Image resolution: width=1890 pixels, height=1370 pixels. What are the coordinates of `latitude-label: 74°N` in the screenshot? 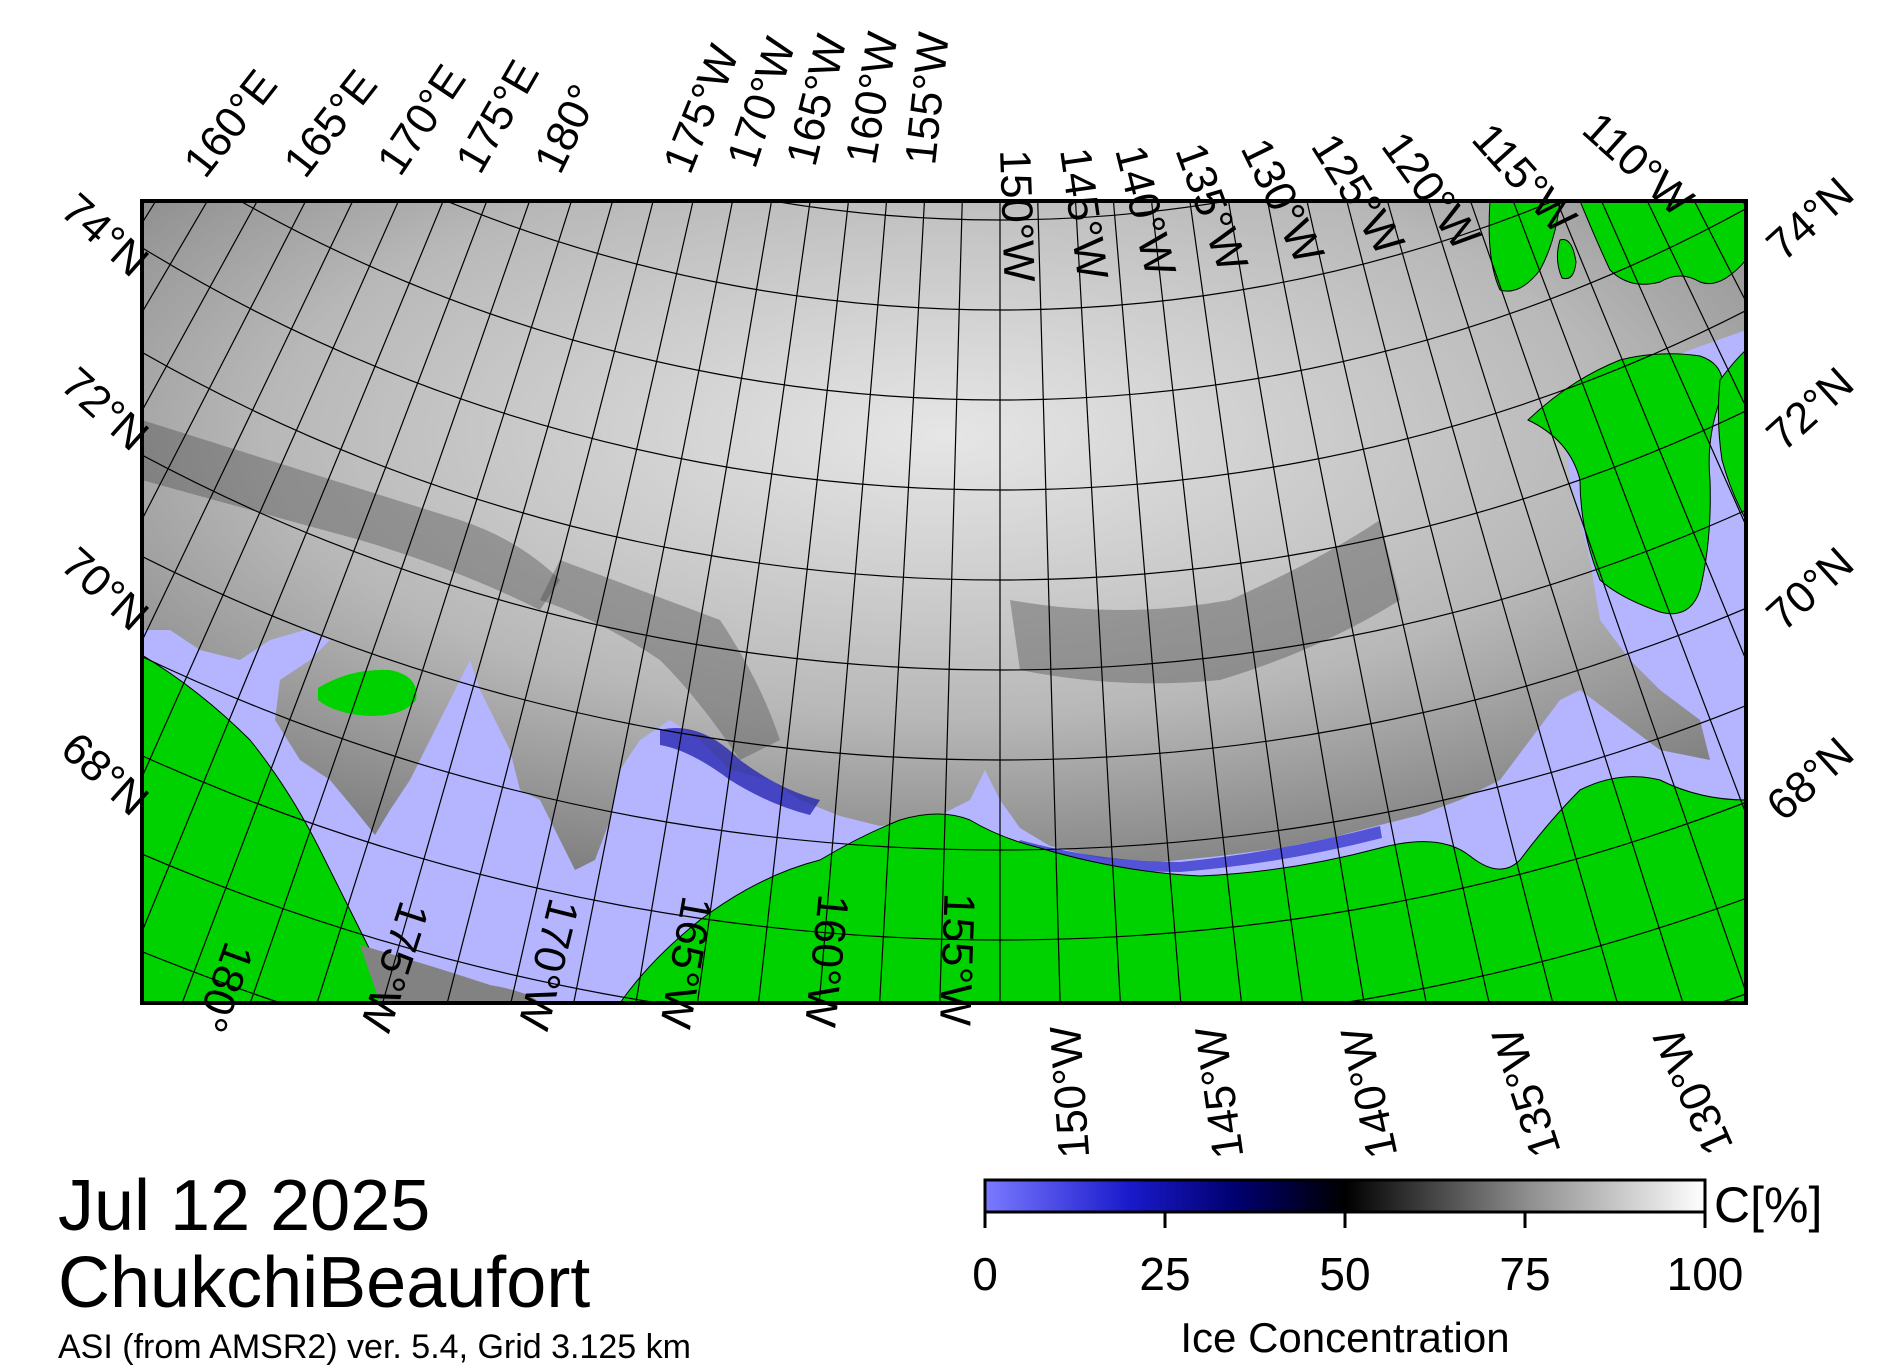 It's located at (1810, 219).